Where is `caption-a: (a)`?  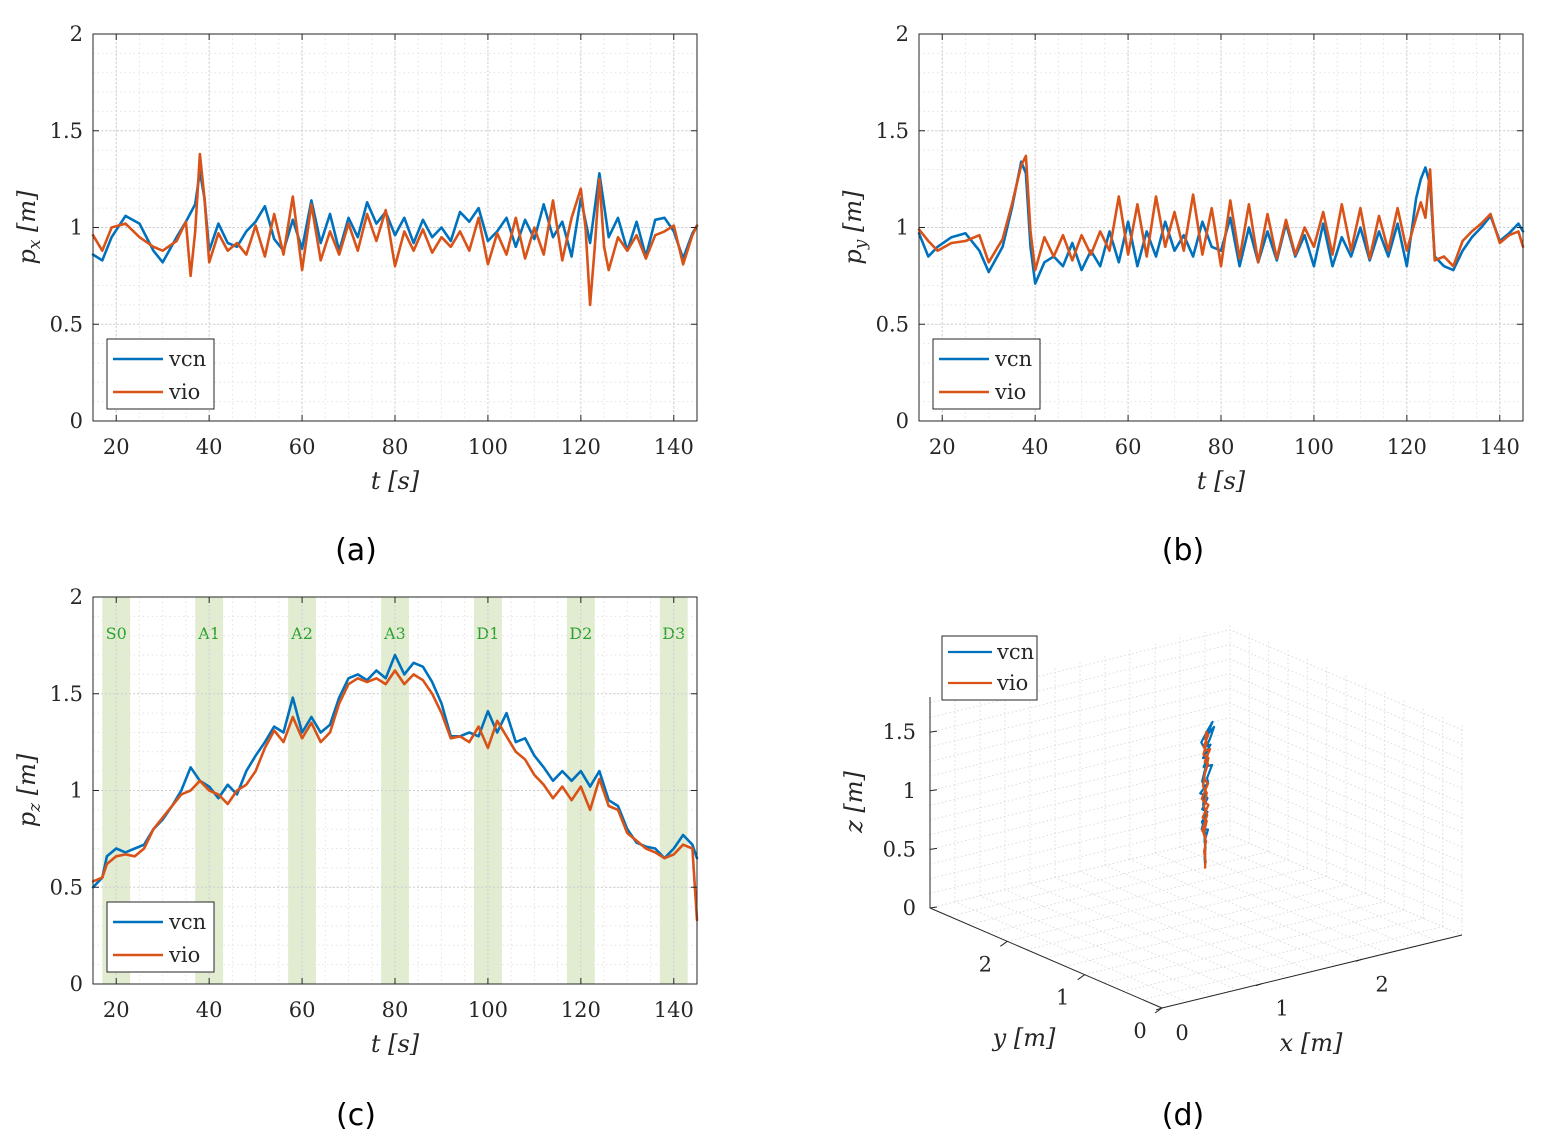 caption-a: (a) is located at coordinates (356, 550).